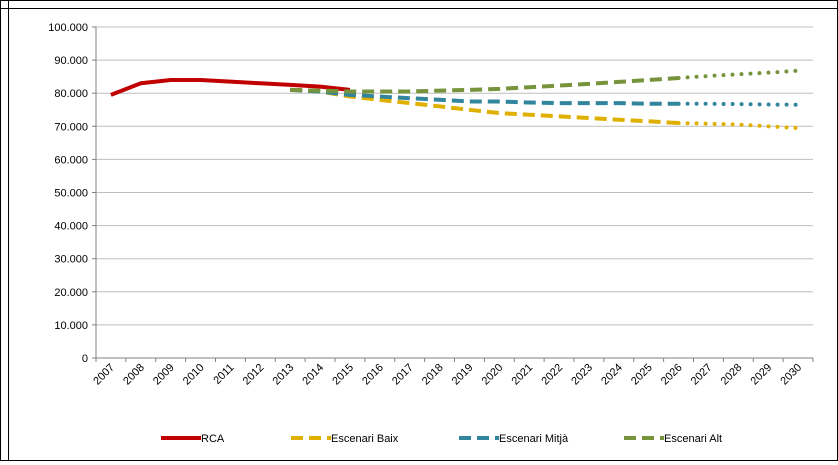  I want to click on x-tick-label: 2029, so click(762, 375).